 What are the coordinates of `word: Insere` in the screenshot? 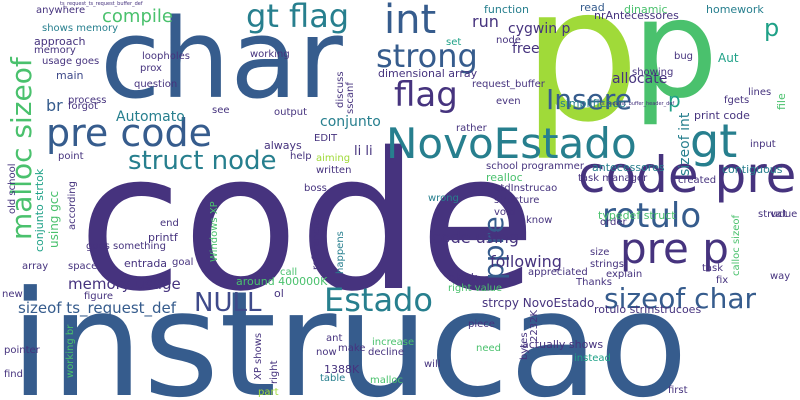 It's located at (589, 99).